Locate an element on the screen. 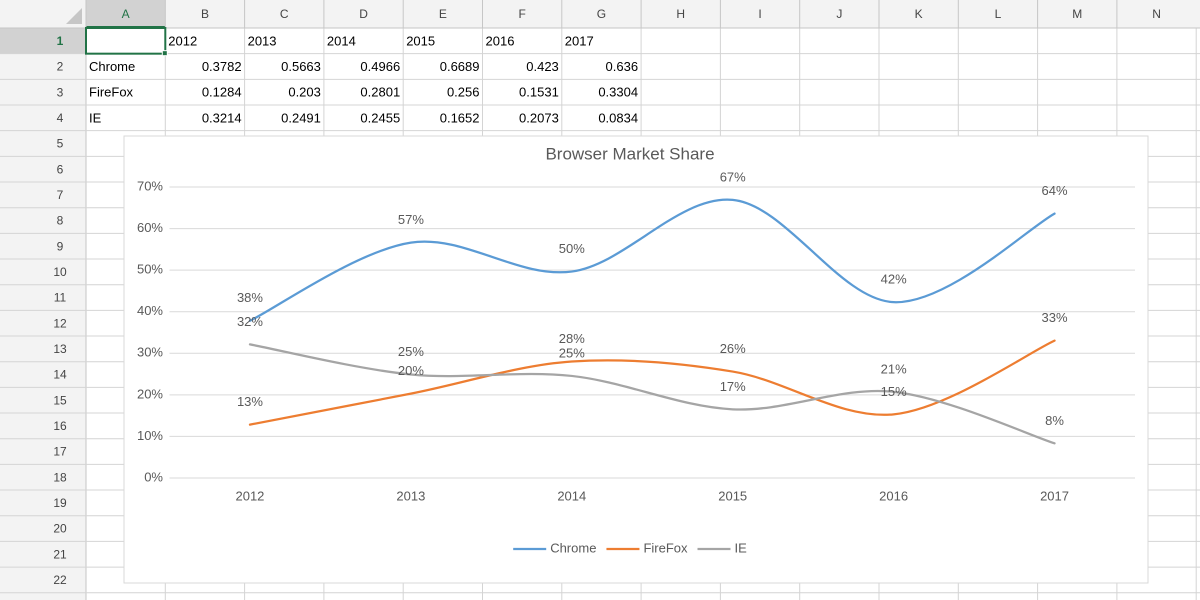 Image resolution: width=1200 pixels, height=600 pixels. column-header: E is located at coordinates (443, 14).